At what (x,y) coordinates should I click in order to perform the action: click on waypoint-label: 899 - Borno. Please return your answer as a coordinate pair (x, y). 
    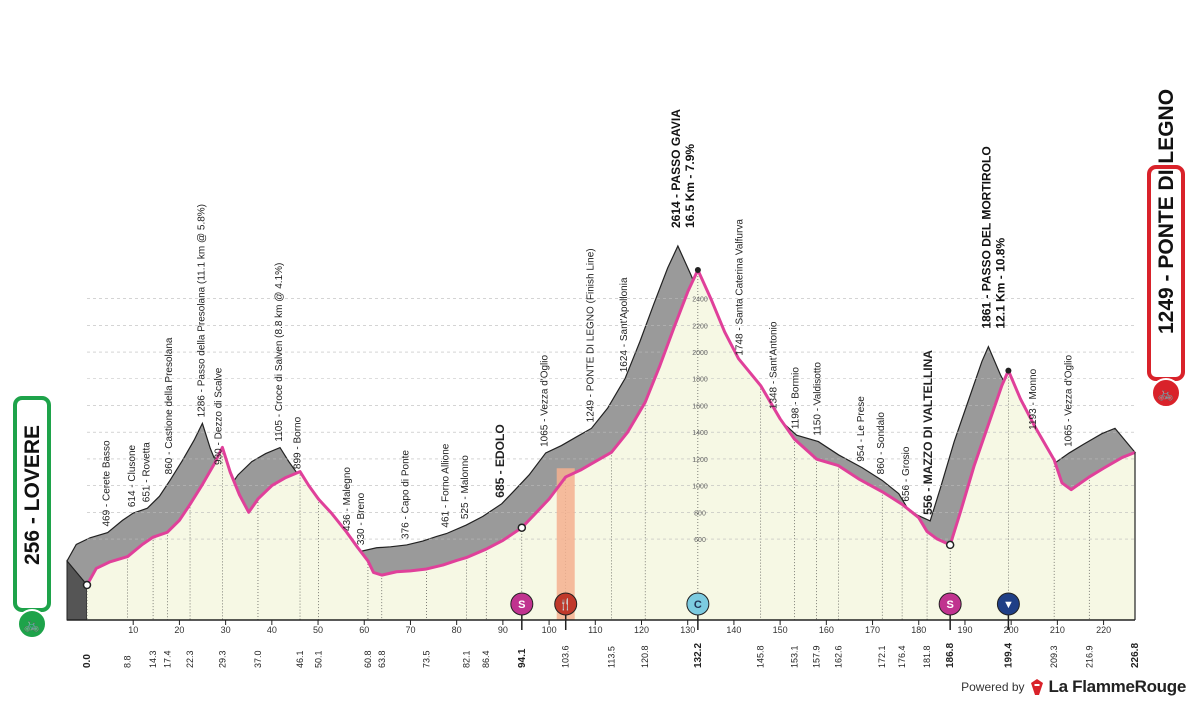
    Looking at the image, I should click on (298, 442).